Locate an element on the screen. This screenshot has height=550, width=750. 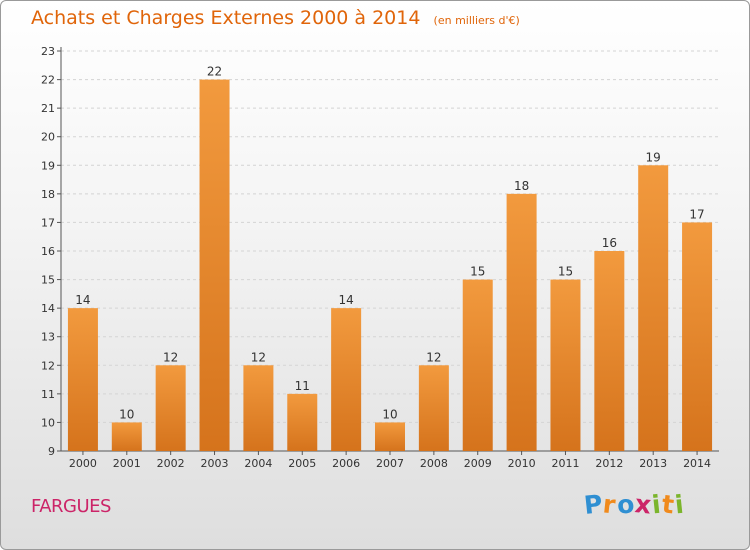
bar-2001 is located at coordinates (126, 436).